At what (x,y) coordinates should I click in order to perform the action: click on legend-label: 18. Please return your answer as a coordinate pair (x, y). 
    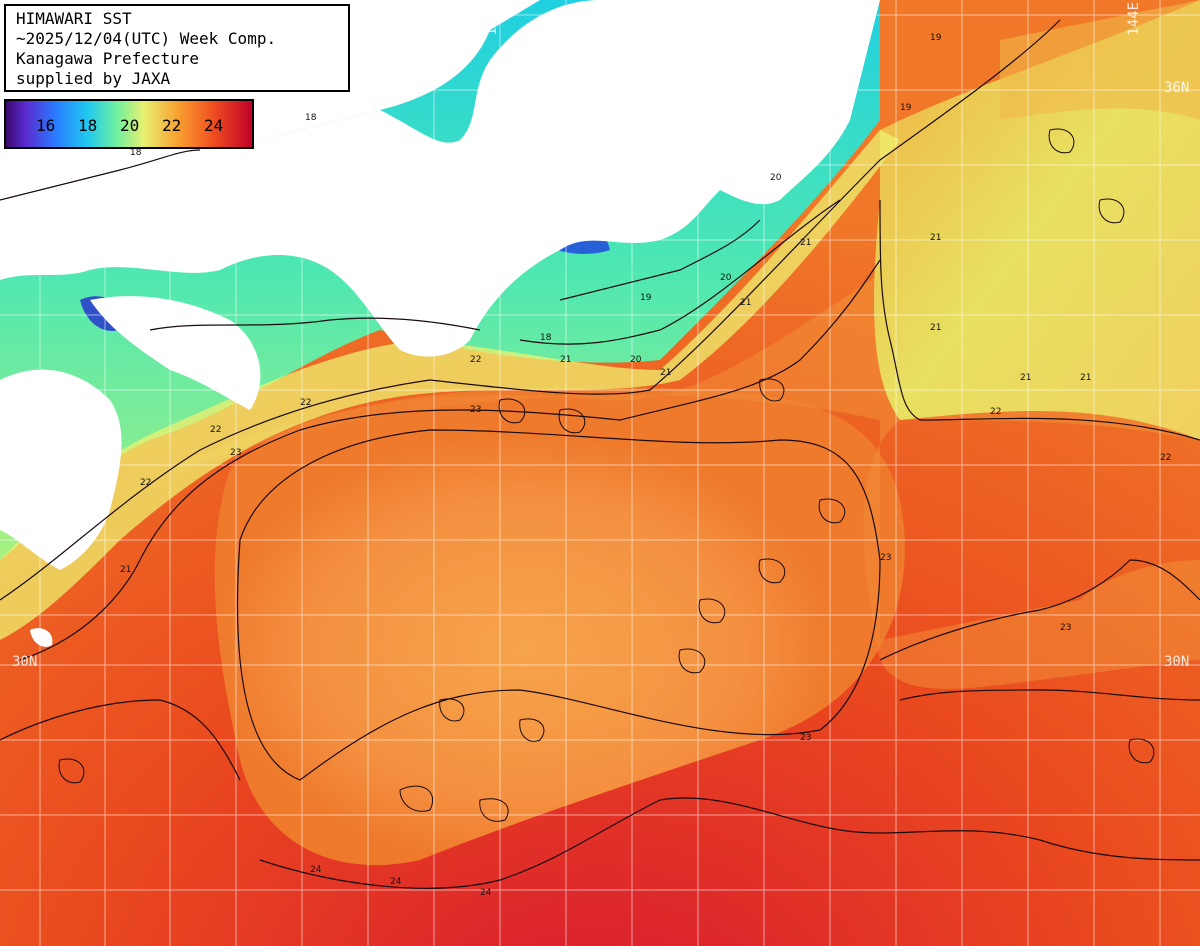
    Looking at the image, I should click on (88, 125).